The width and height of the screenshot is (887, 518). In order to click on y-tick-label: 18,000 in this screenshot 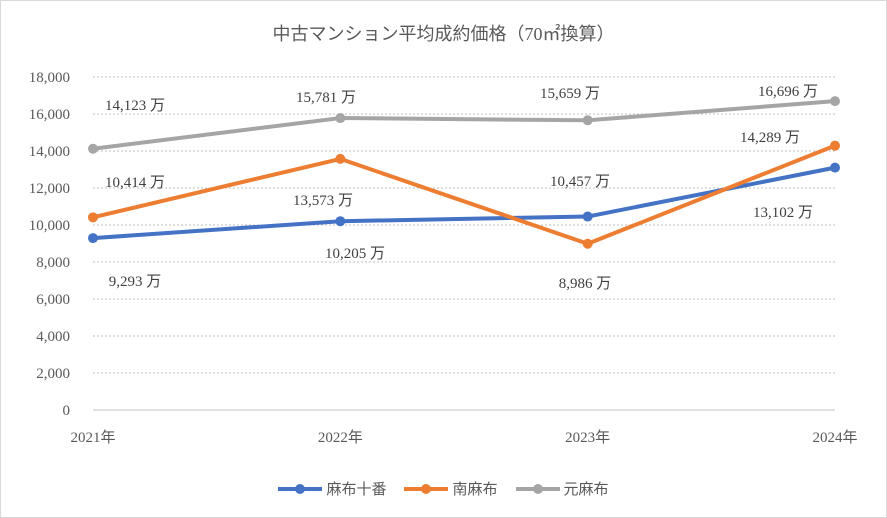, I will do `click(49, 78)`.